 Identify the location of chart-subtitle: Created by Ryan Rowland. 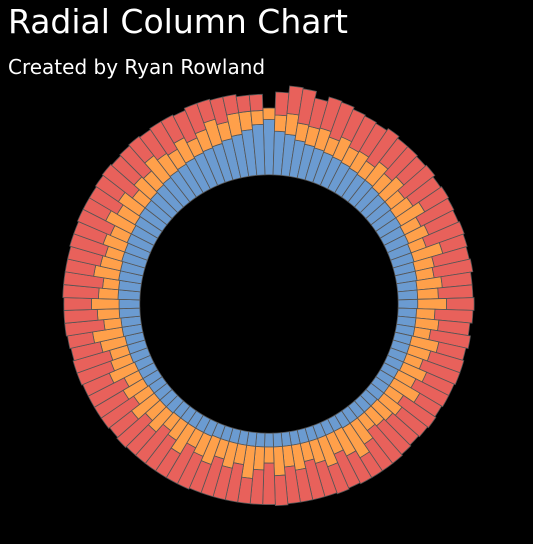
(137, 67).